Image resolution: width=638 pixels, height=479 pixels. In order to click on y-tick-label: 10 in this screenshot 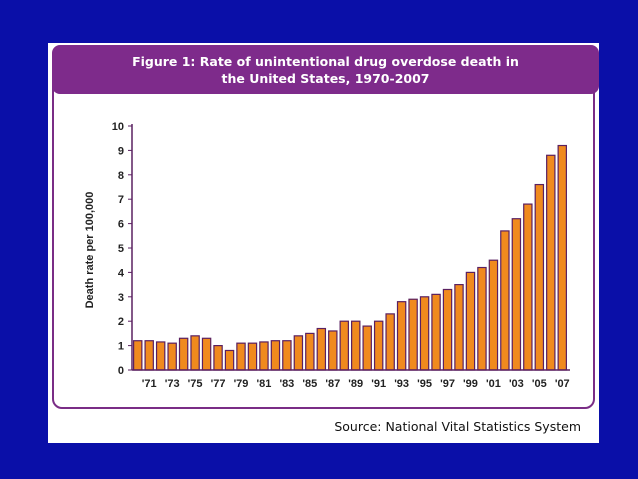, I will do `click(118, 127)`.